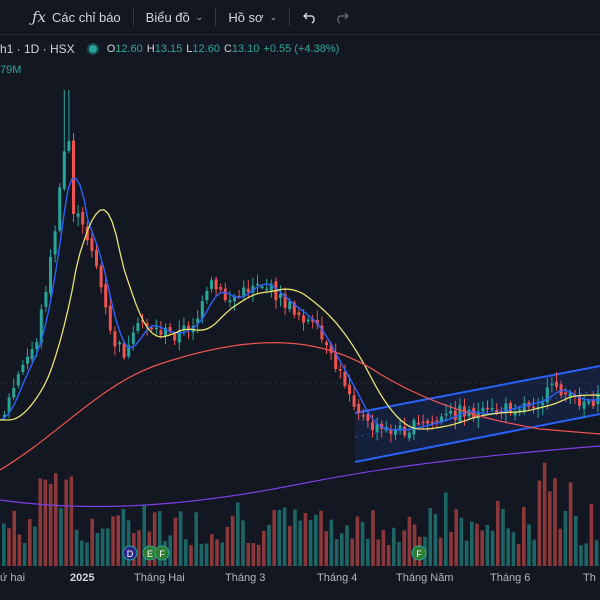 The width and height of the screenshot is (600, 600). What do you see at coordinates (216, 17) in the screenshot?
I see `toolbar-divider` at bounding box center [216, 17].